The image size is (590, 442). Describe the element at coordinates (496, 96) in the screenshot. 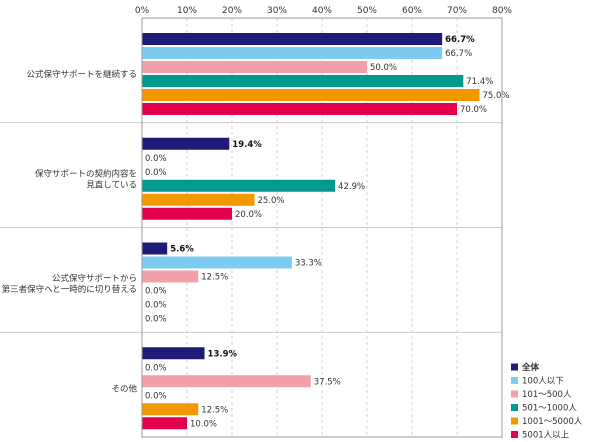

I see `data-label: 75.0%` at that location.